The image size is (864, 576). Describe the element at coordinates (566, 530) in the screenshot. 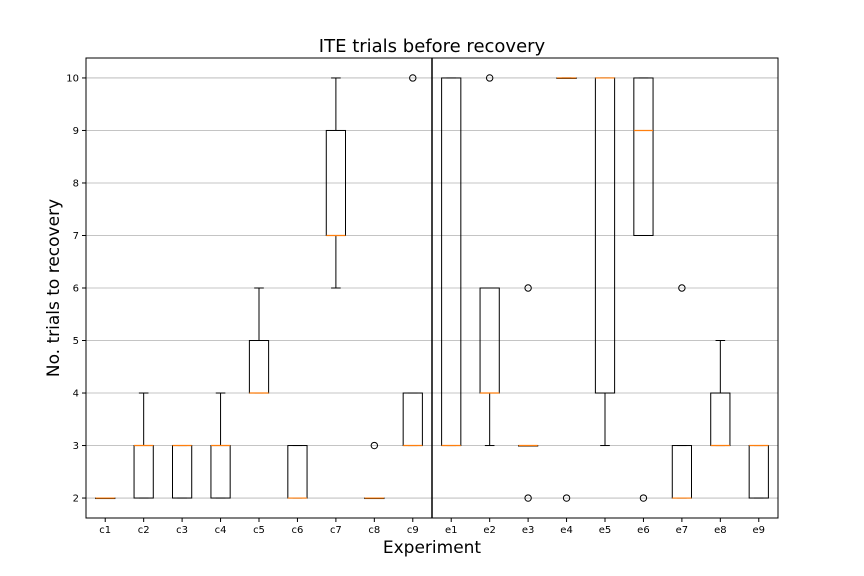

I see `x-tick-label: e4` at that location.